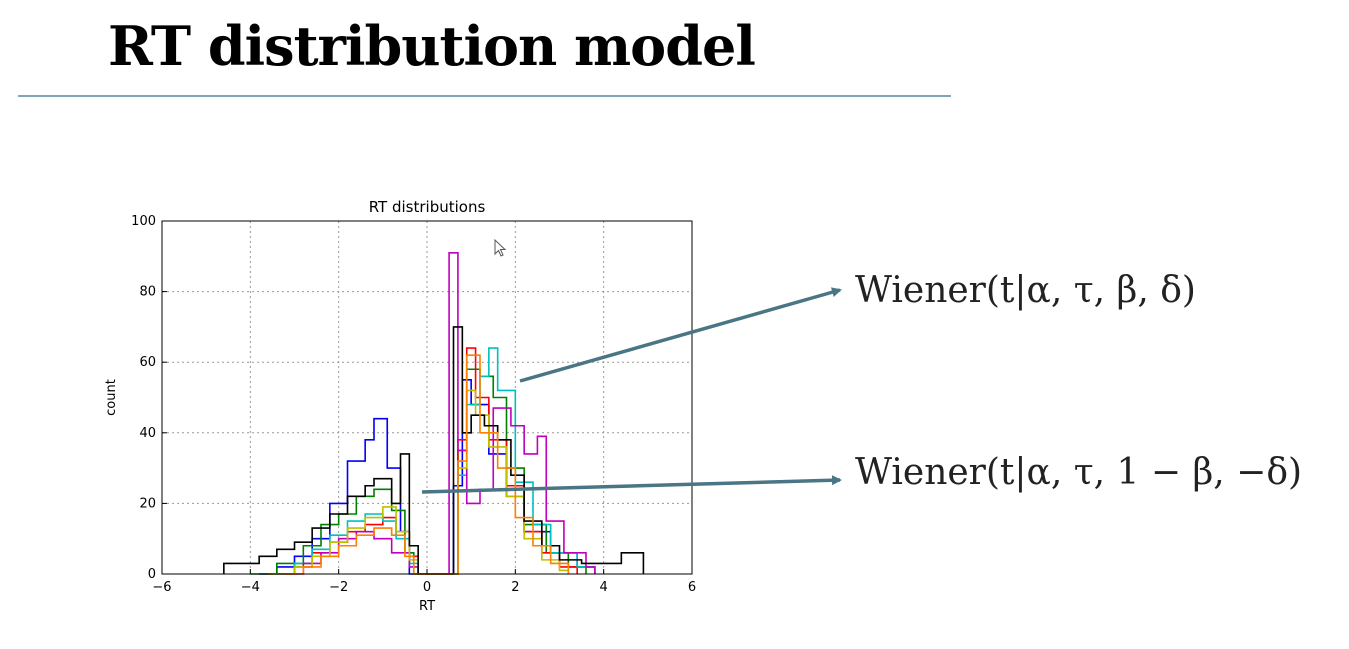 The width and height of the screenshot is (1349, 649). What do you see at coordinates (147, 433) in the screenshot?
I see `y-tick-label: 40` at bounding box center [147, 433].